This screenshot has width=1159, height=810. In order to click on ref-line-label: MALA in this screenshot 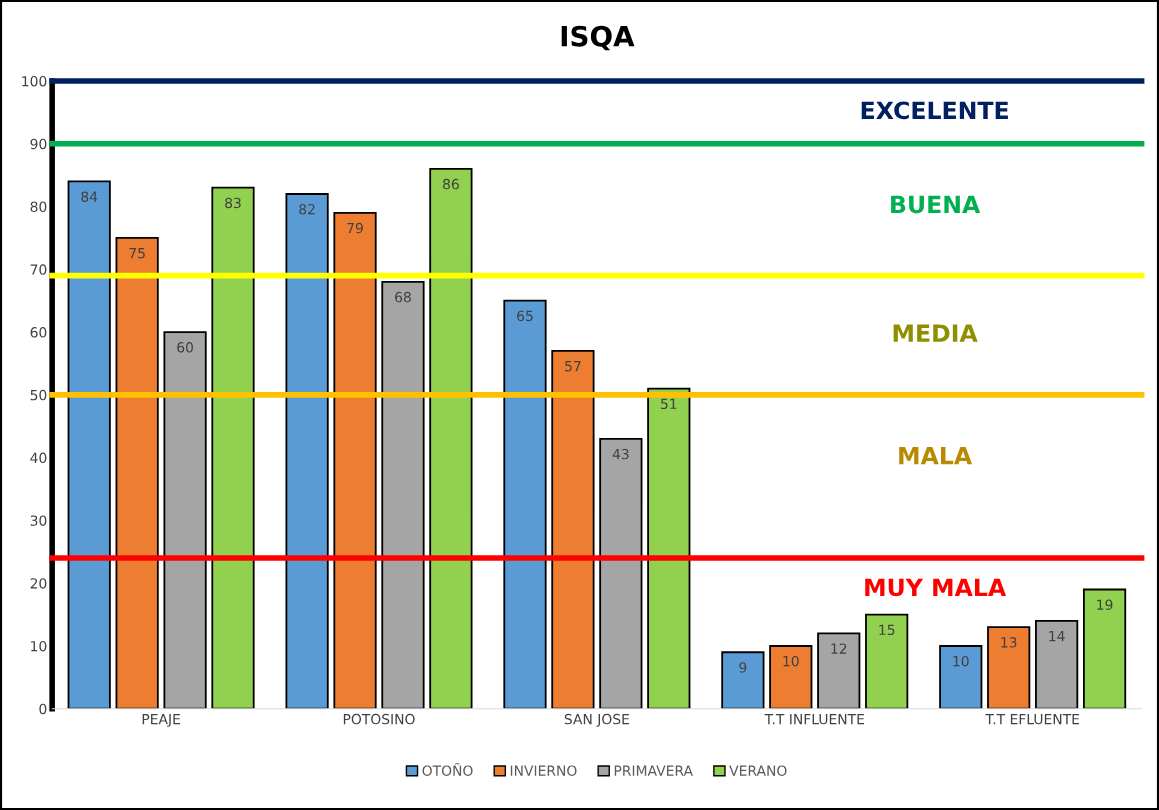, I will do `click(936, 455)`.